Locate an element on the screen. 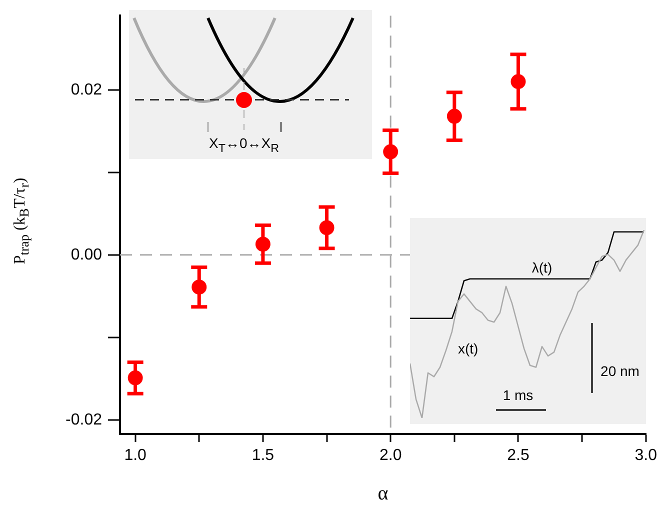  x-tick-label: 1.0 is located at coordinates (135, 455).